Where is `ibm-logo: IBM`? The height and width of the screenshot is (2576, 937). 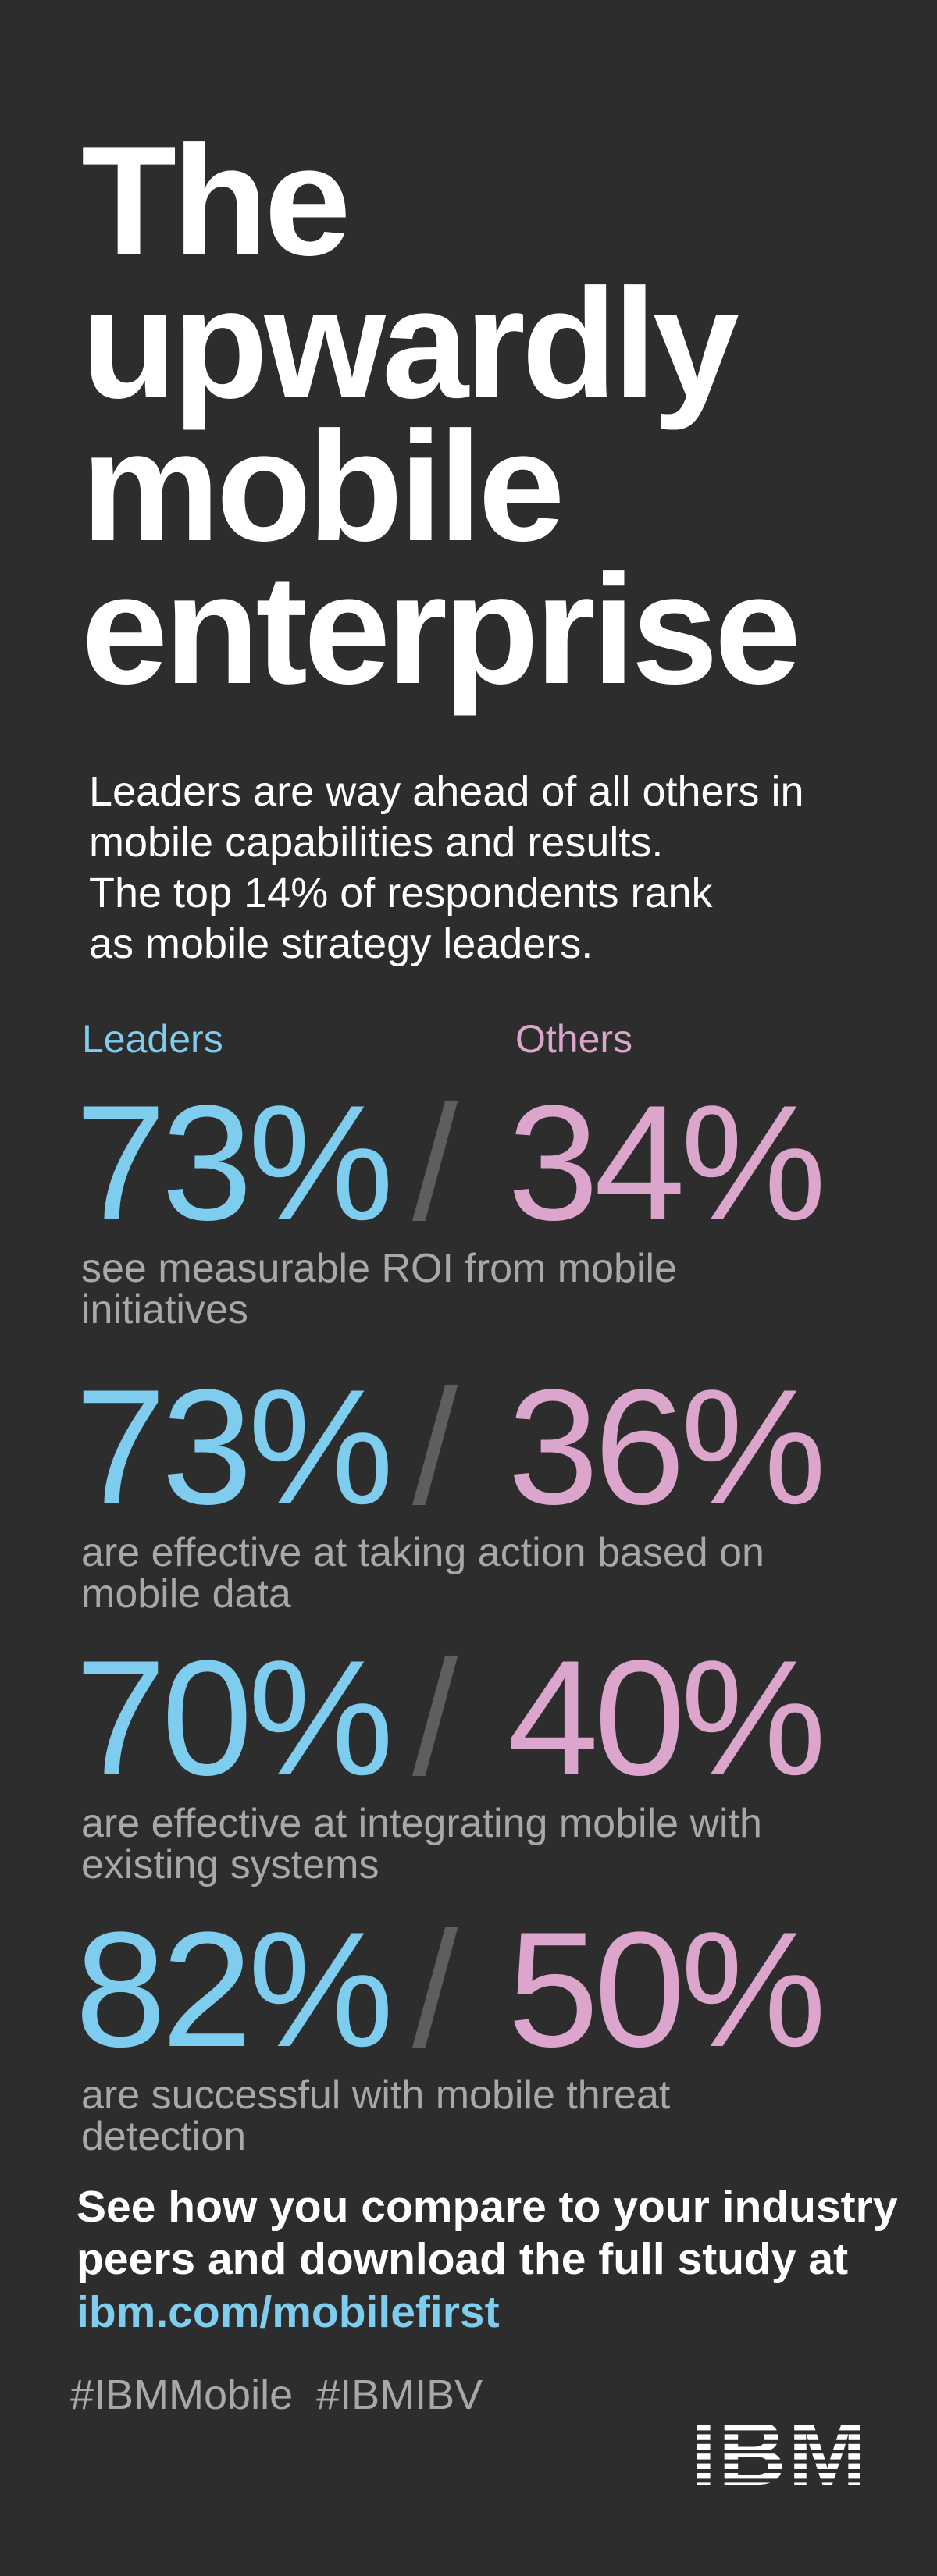 ibm-logo: IBM is located at coordinates (781, 2453).